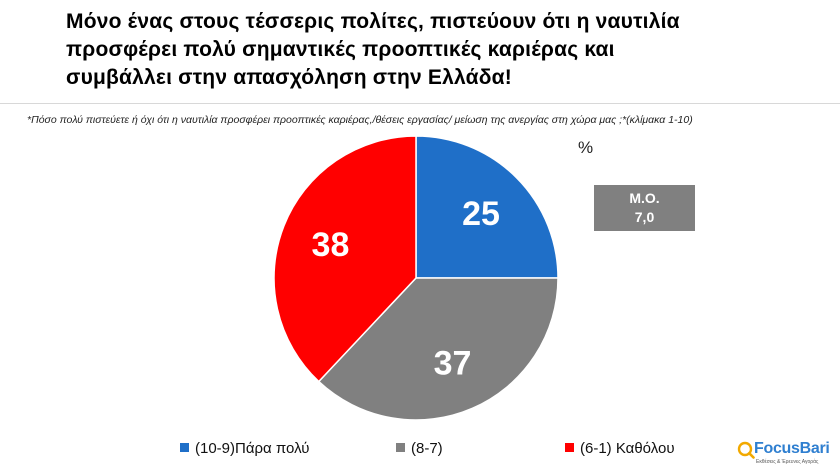 This screenshot has width=840, height=472. I want to click on mean-score-box: Μ.Ο. 7,0, so click(644, 208).